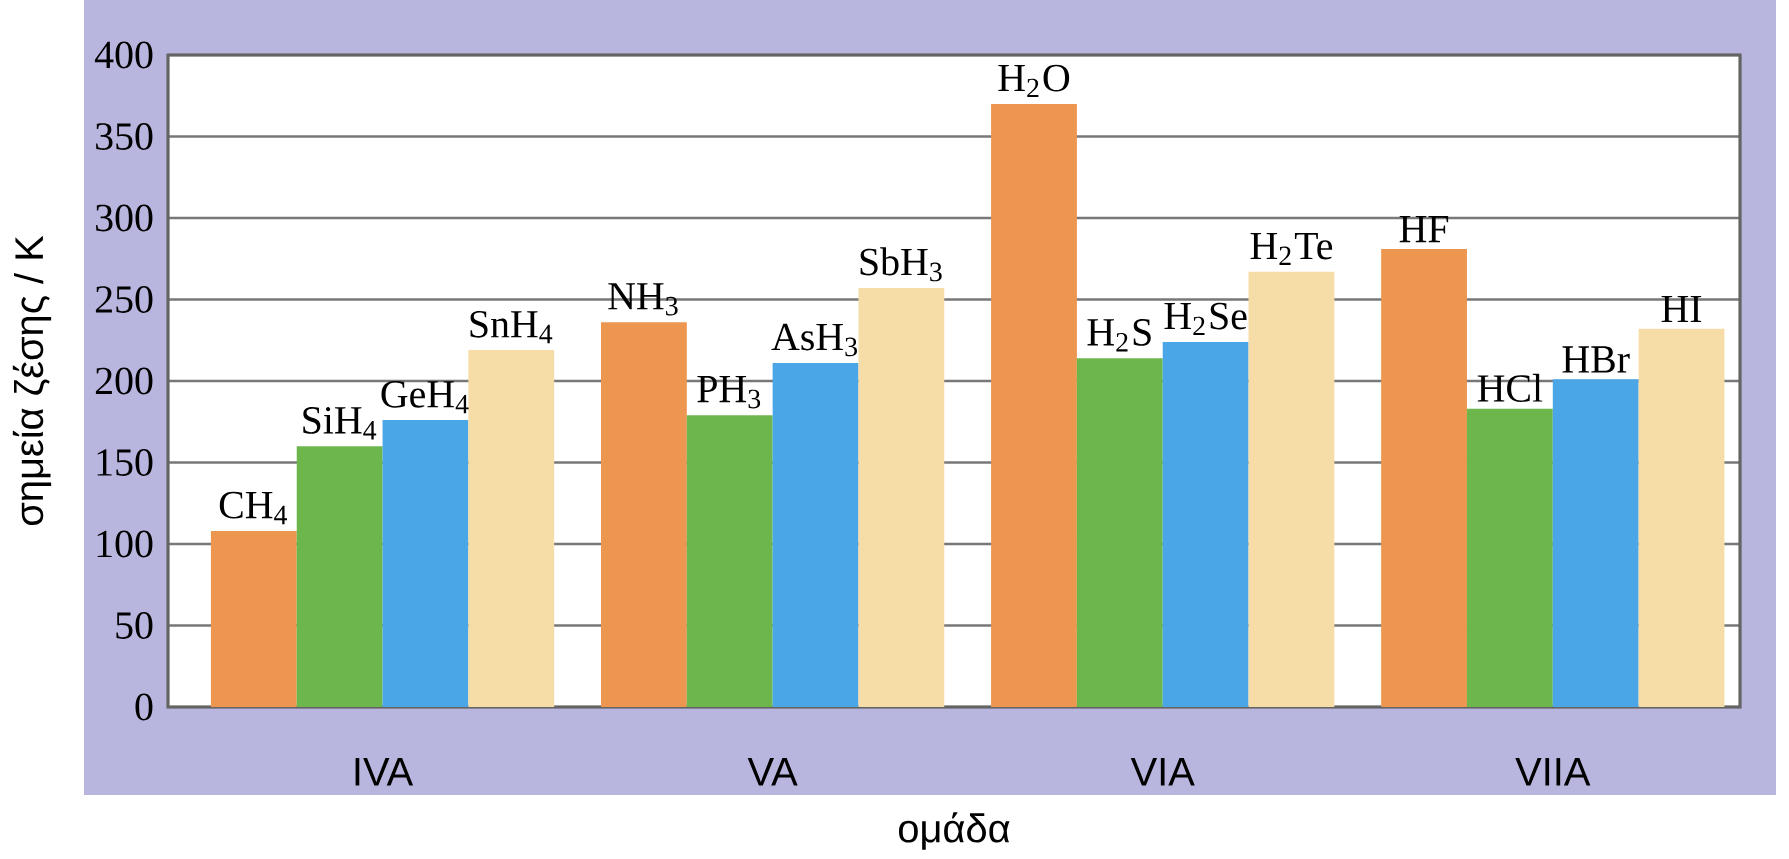 Image resolution: width=1789 pixels, height=859 pixels. Describe the element at coordinates (253, 508) in the screenshot. I see `annotation: CH$_{4}$` at that location.